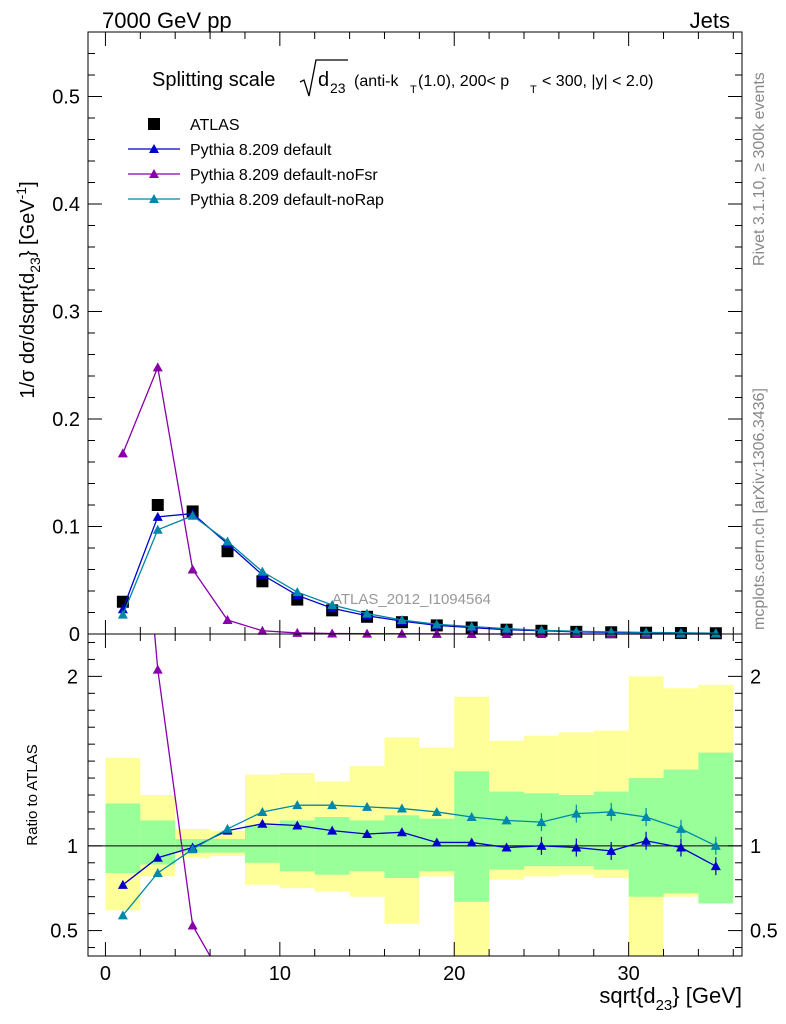 Image resolution: width=786 pixels, height=1024 pixels. Describe the element at coordinates (759, 169) in the screenshot. I see `side-label-top: Rivet 3.1.10, ≥ 300k events` at that location.